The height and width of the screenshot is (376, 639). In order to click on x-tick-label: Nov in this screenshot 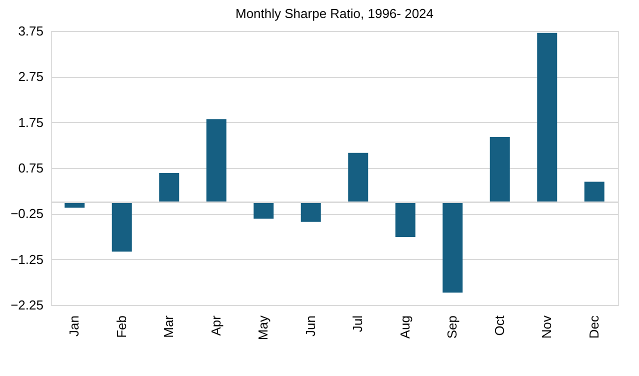, I will do `click(546, 327)`.